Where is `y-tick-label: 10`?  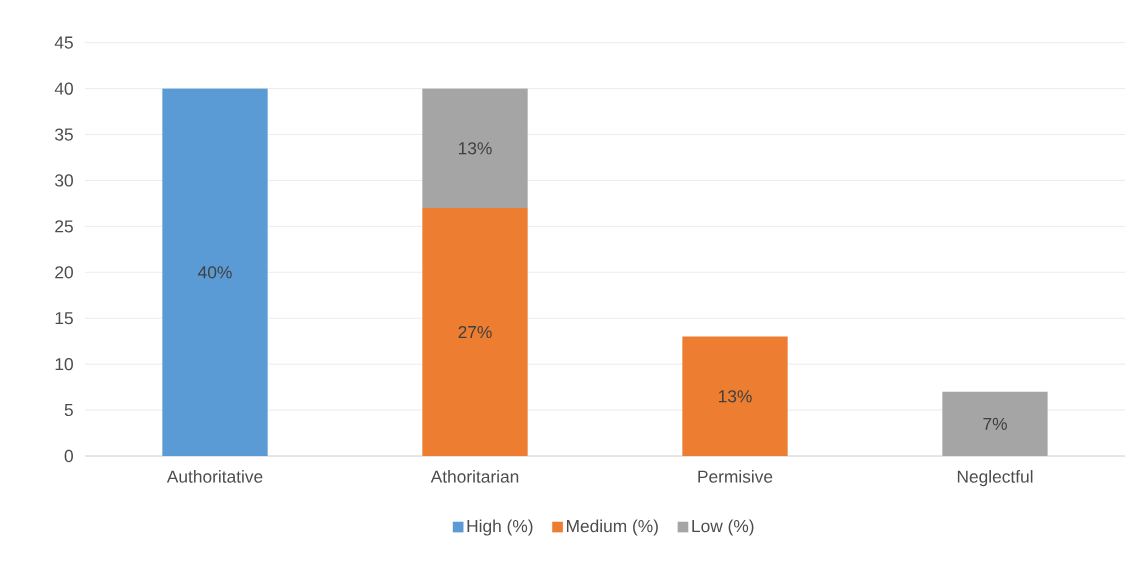
y-tick-label: 10 is located at coordinates (64, 364).